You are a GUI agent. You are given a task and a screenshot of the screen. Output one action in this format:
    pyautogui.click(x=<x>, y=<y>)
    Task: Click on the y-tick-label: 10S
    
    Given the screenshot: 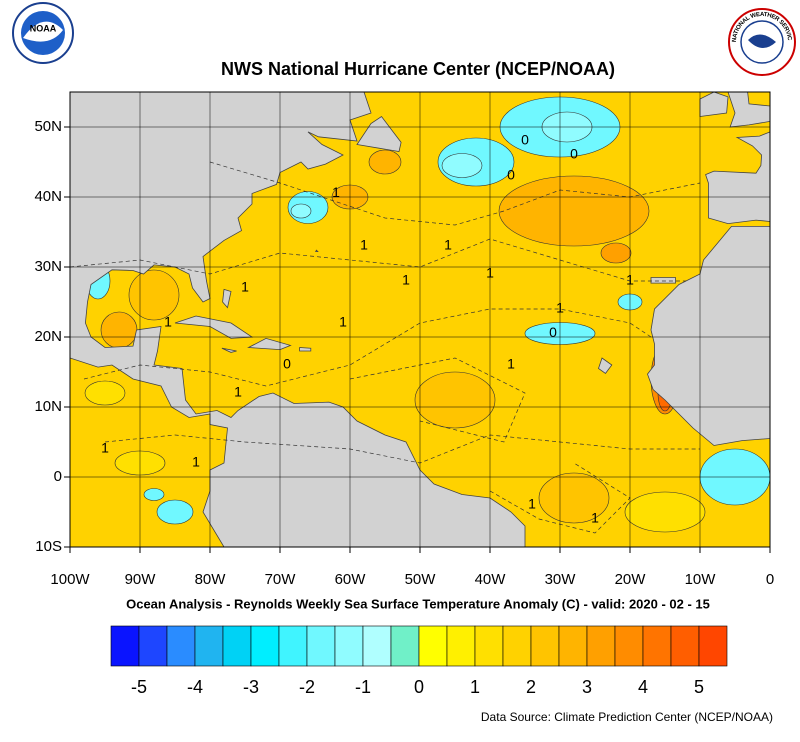 What is the action you would take?
    pyautogui.click(x=48, y=546)
    